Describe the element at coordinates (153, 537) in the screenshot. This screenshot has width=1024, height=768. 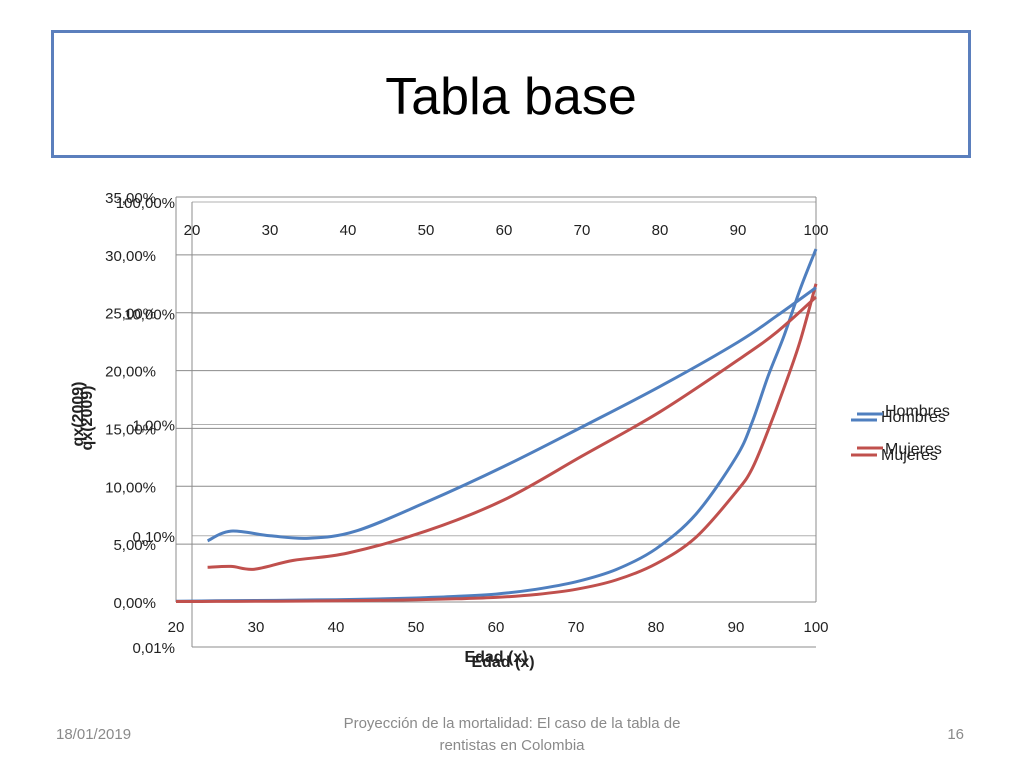
I see `log-y-tick-label: 0,10%` at that location.